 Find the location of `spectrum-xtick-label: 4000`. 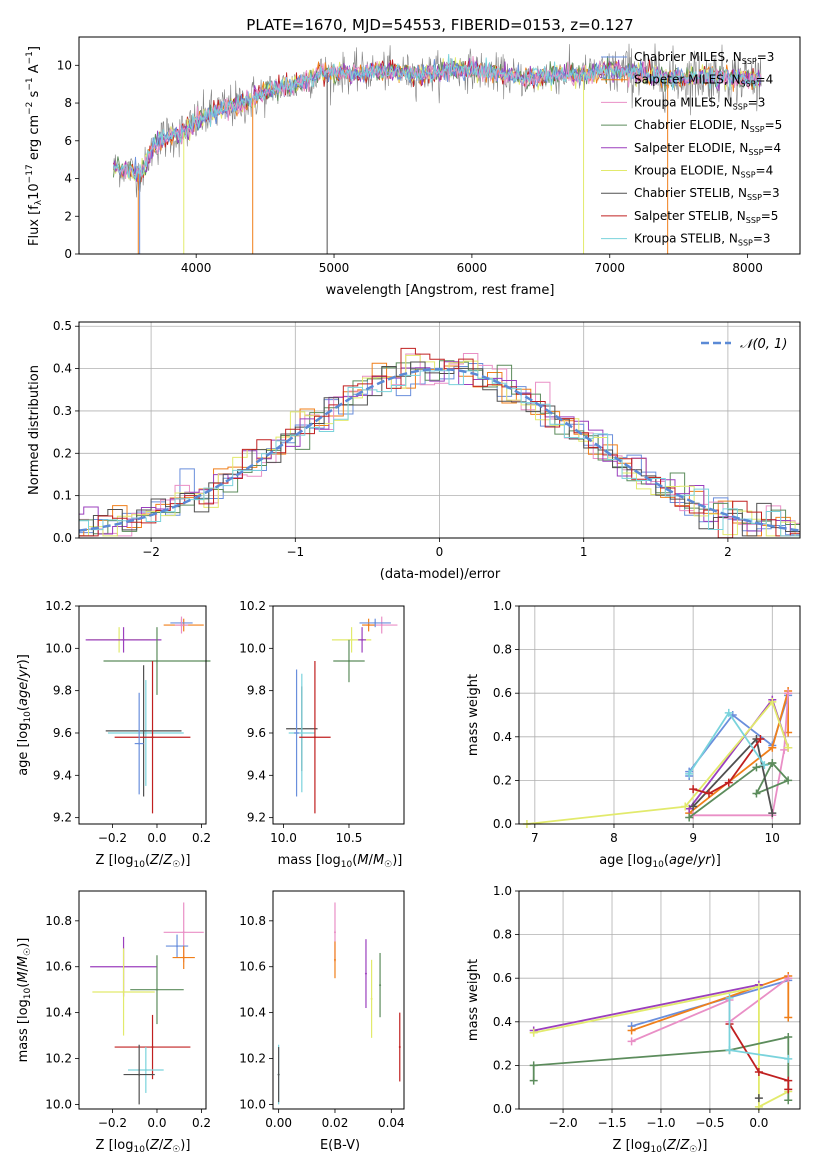

spectrum-xtick-label: 4000 is located at coordinates (196, 268).